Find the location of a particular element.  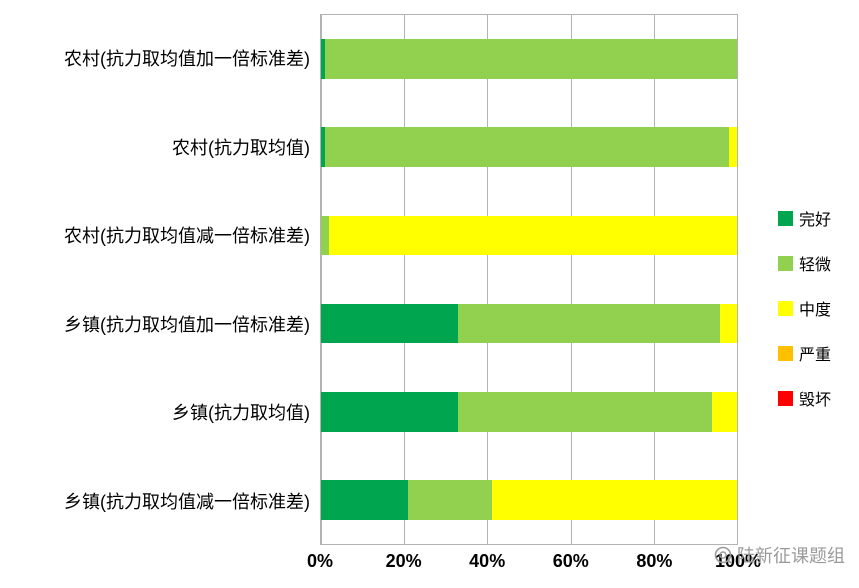

legend-item: 毁坏 is located at coordinates (804, 398).